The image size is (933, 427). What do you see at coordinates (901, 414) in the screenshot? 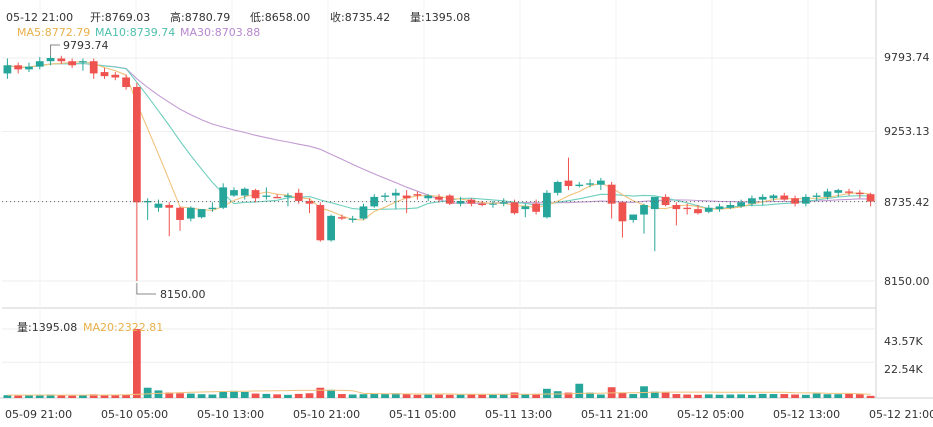
I see `time-tick-label: 05-12 21:00` at bounding box center [901, 414].